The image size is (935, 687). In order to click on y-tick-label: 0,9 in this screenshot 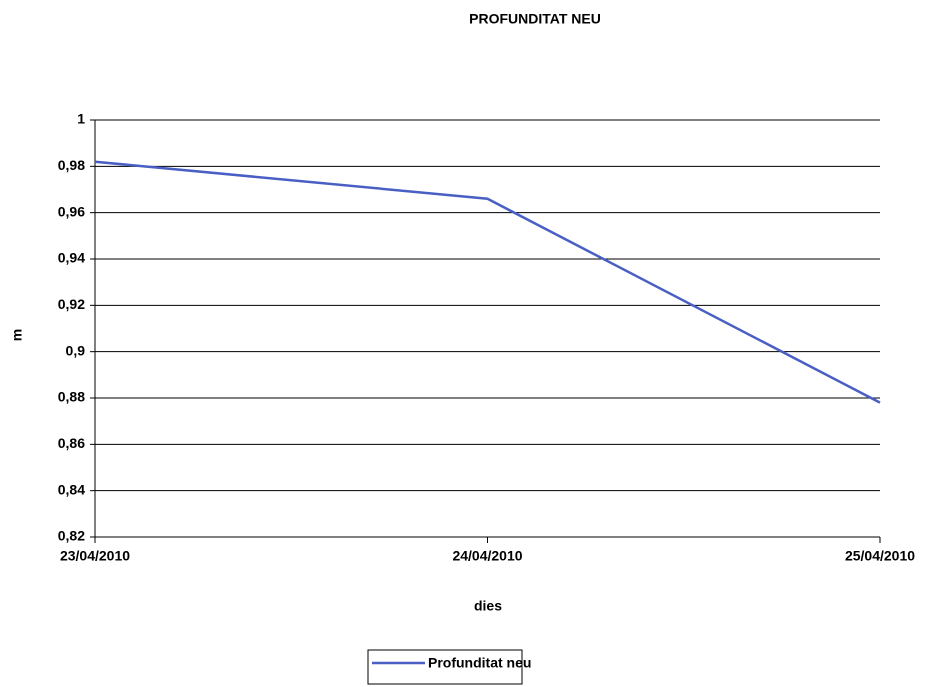, I will do `click(76, 350)`.